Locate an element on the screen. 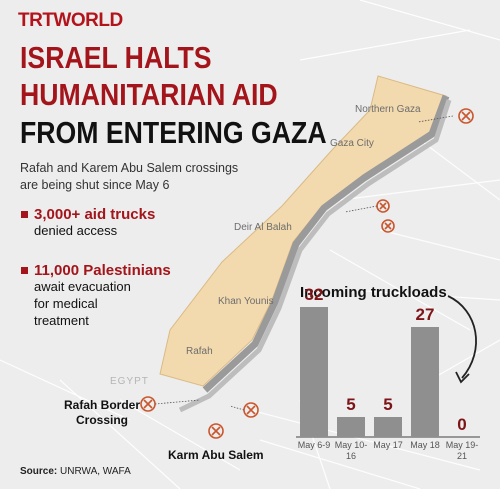 This screenshot has height=489, width=500. source: Source: UNRWA, WAFA is located at coordinates (75, 471).